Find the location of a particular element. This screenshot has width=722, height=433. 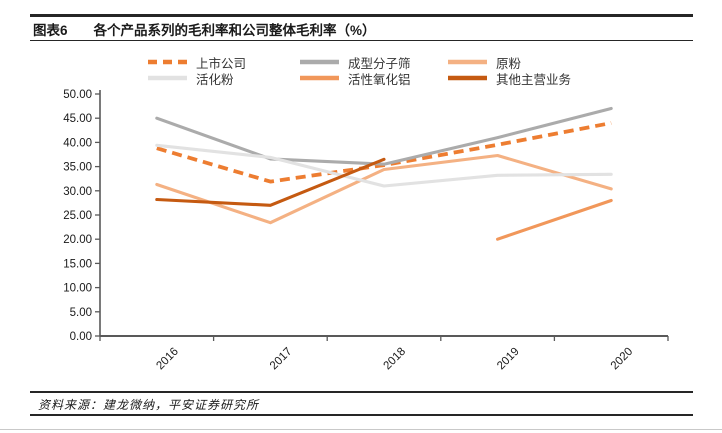

footer-top-rule is located at coordinates (361, 392).